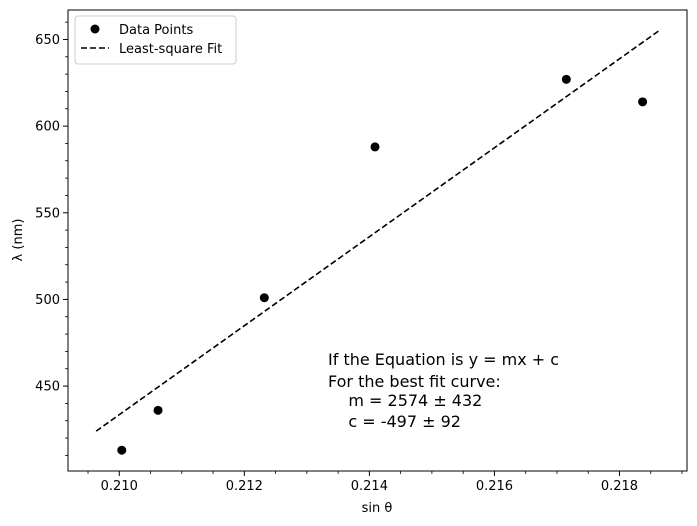 Image resolution: width=697 pixels, height=526 pixels. What do you see at coordinates (170, 49) in the screenshot?
I see `legend-label-fit: Least-square Fit` at bounding box center [170, 49].